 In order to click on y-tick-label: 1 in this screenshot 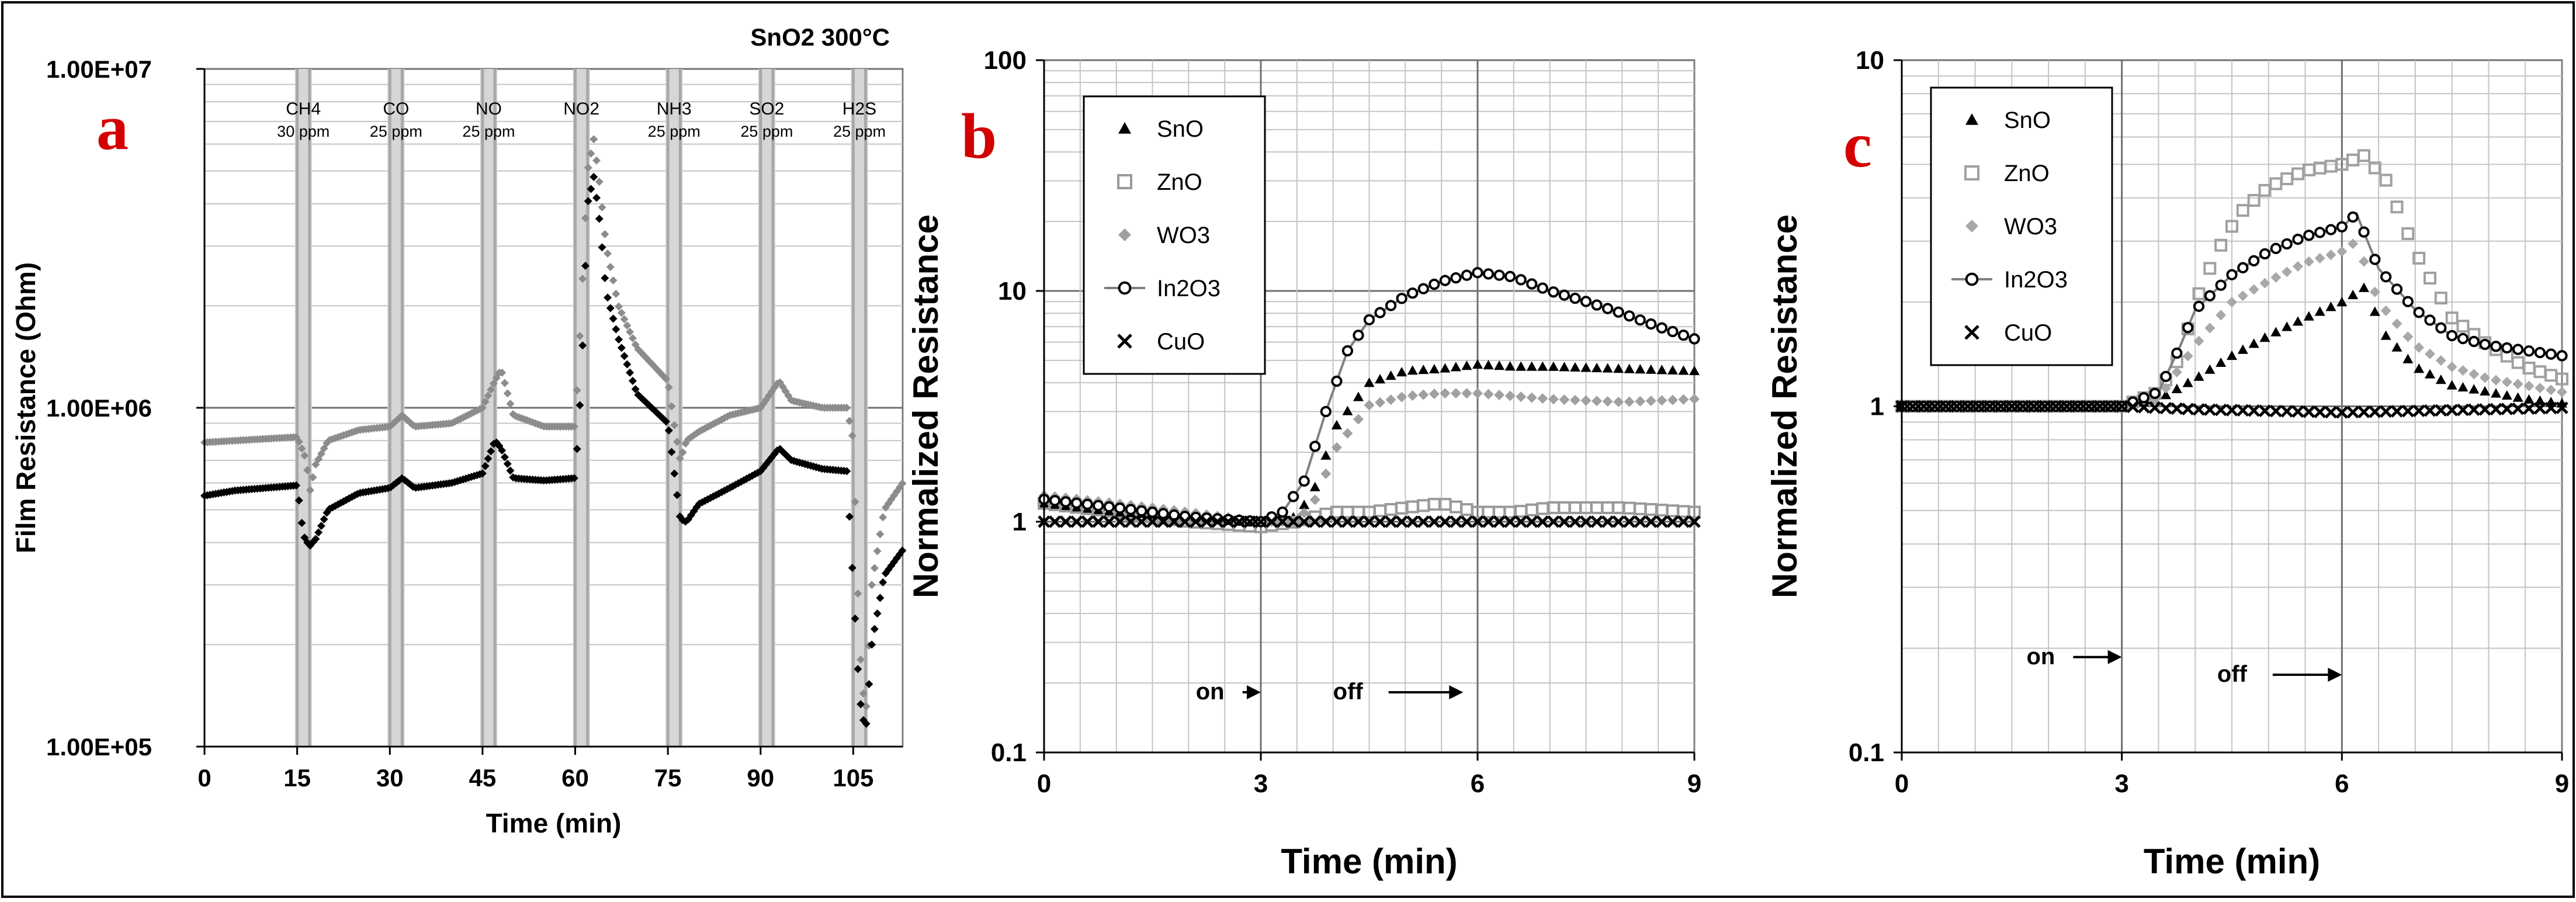, I will do `click(1877, 407)`.